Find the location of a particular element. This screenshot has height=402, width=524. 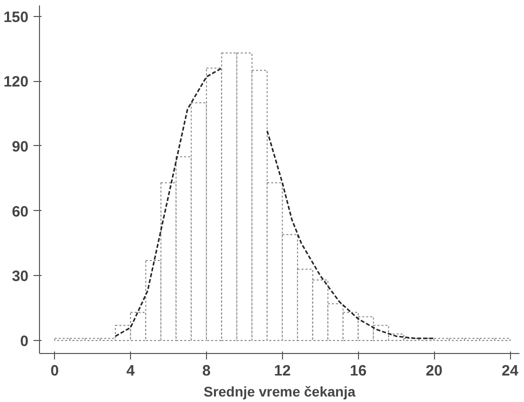

x-tick-label: 0 is located at coordinates (54, 371).